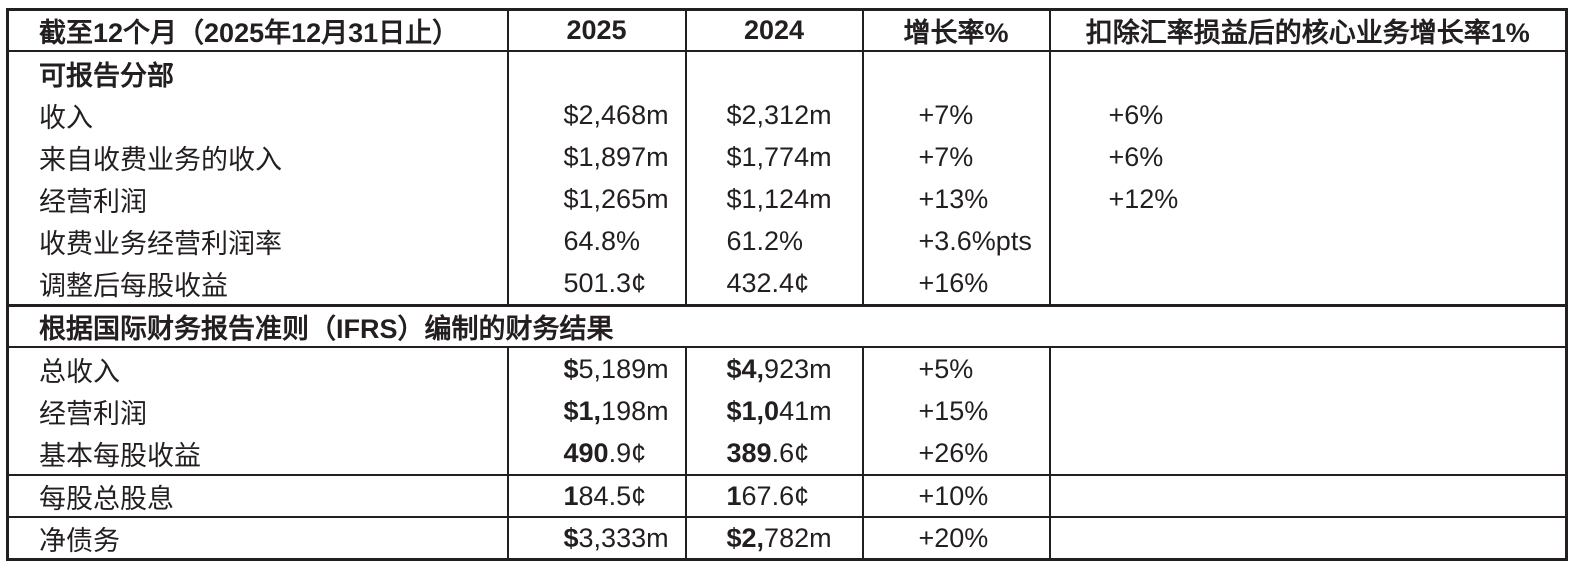 The image size is (1573, 569). I want to click on value-2024: $4,923m, so click(773, 368).